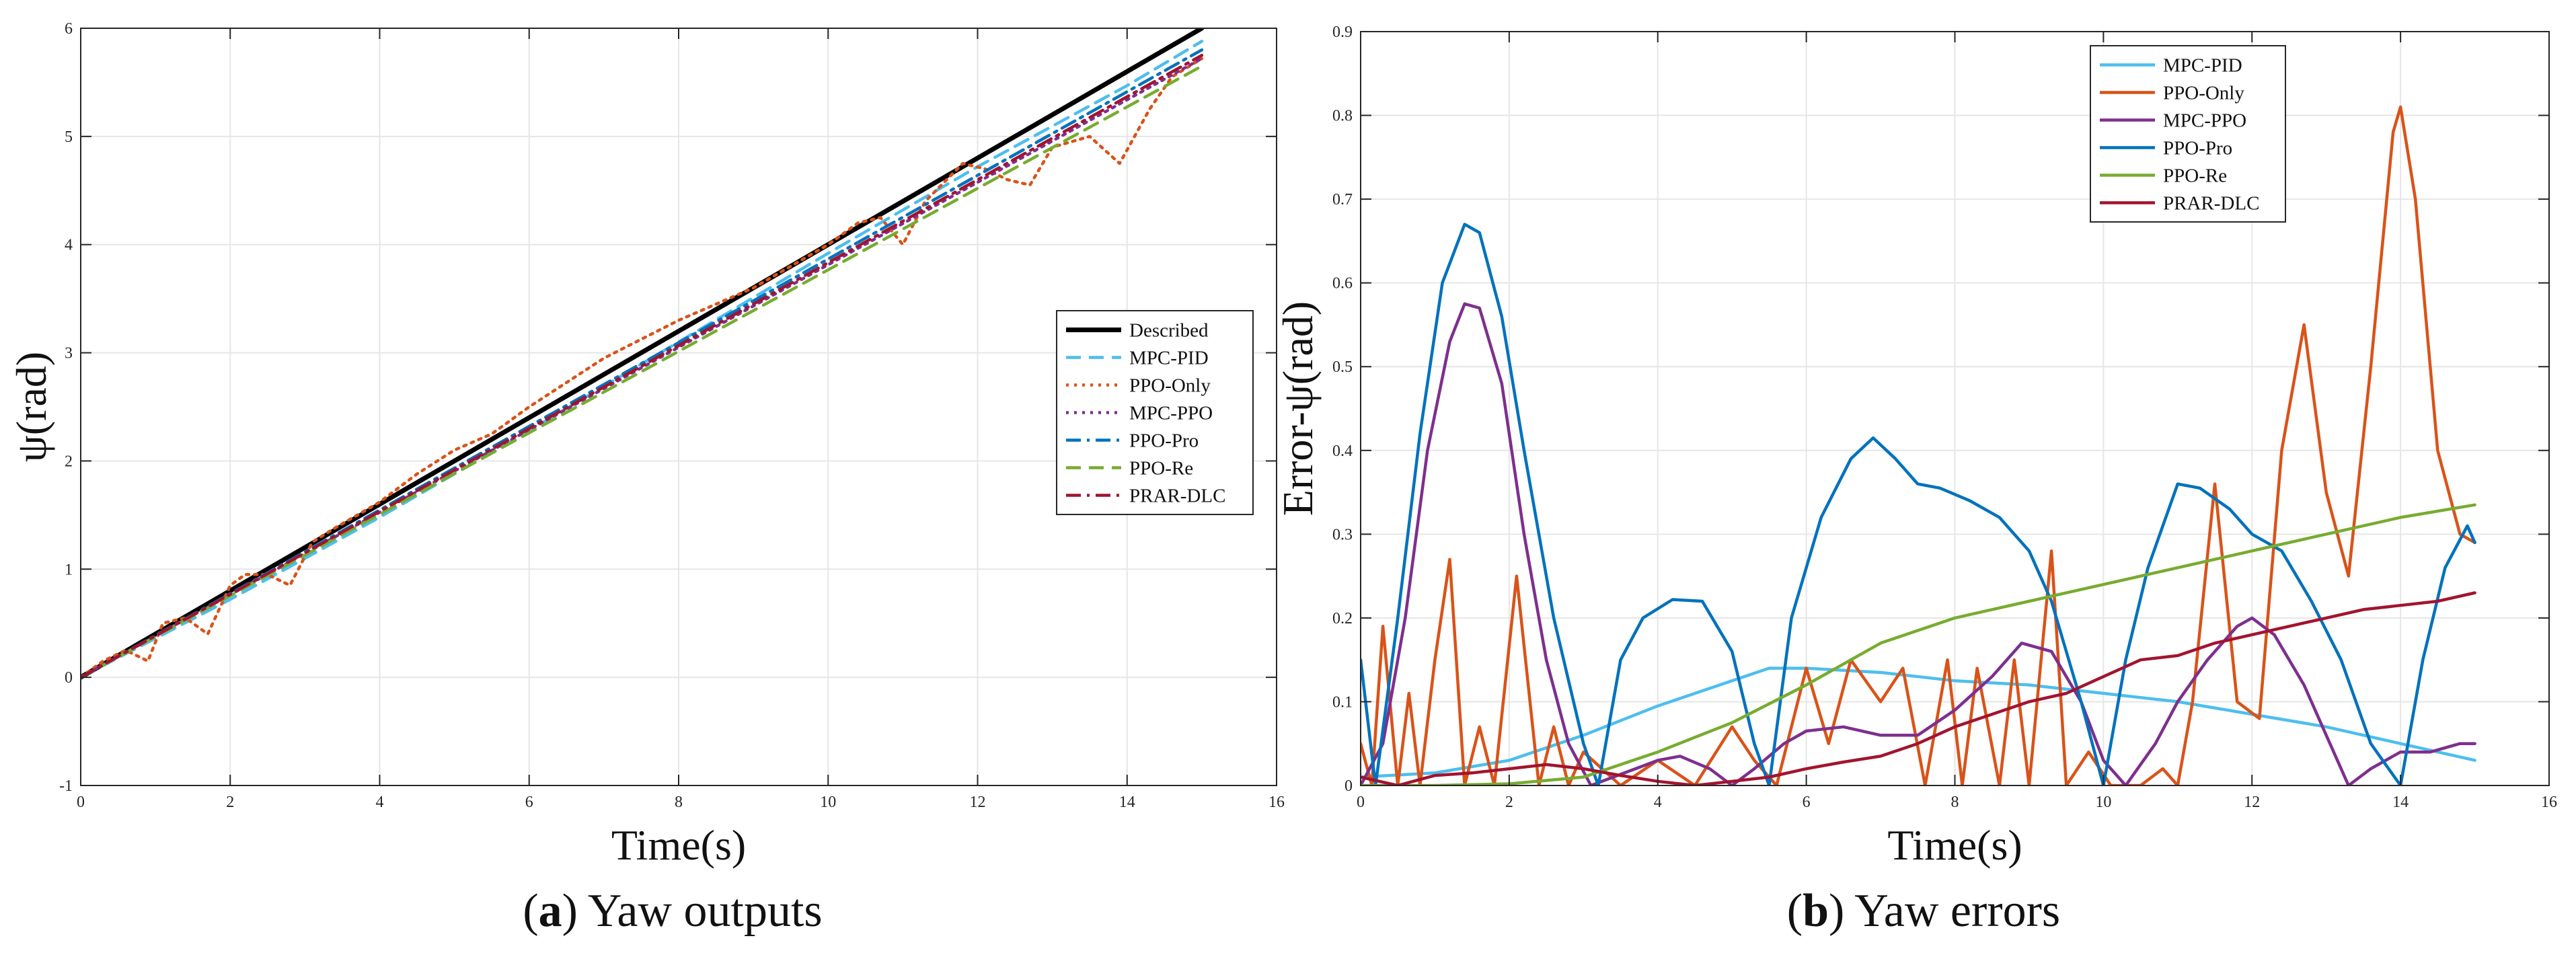 The width and height of the screenshot is (2576, 959). I want to click on series-line-ppo-re, so click(1918, 644).